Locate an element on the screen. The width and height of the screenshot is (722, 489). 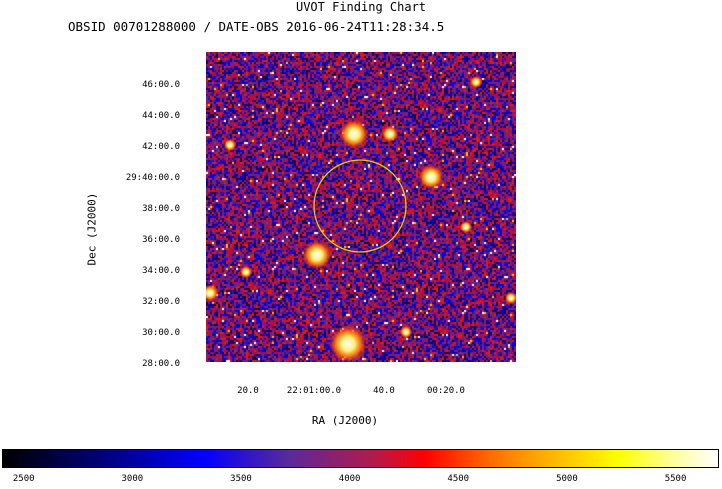
y-tick-label: 30:00.0 is located at coordinates (161, 333).